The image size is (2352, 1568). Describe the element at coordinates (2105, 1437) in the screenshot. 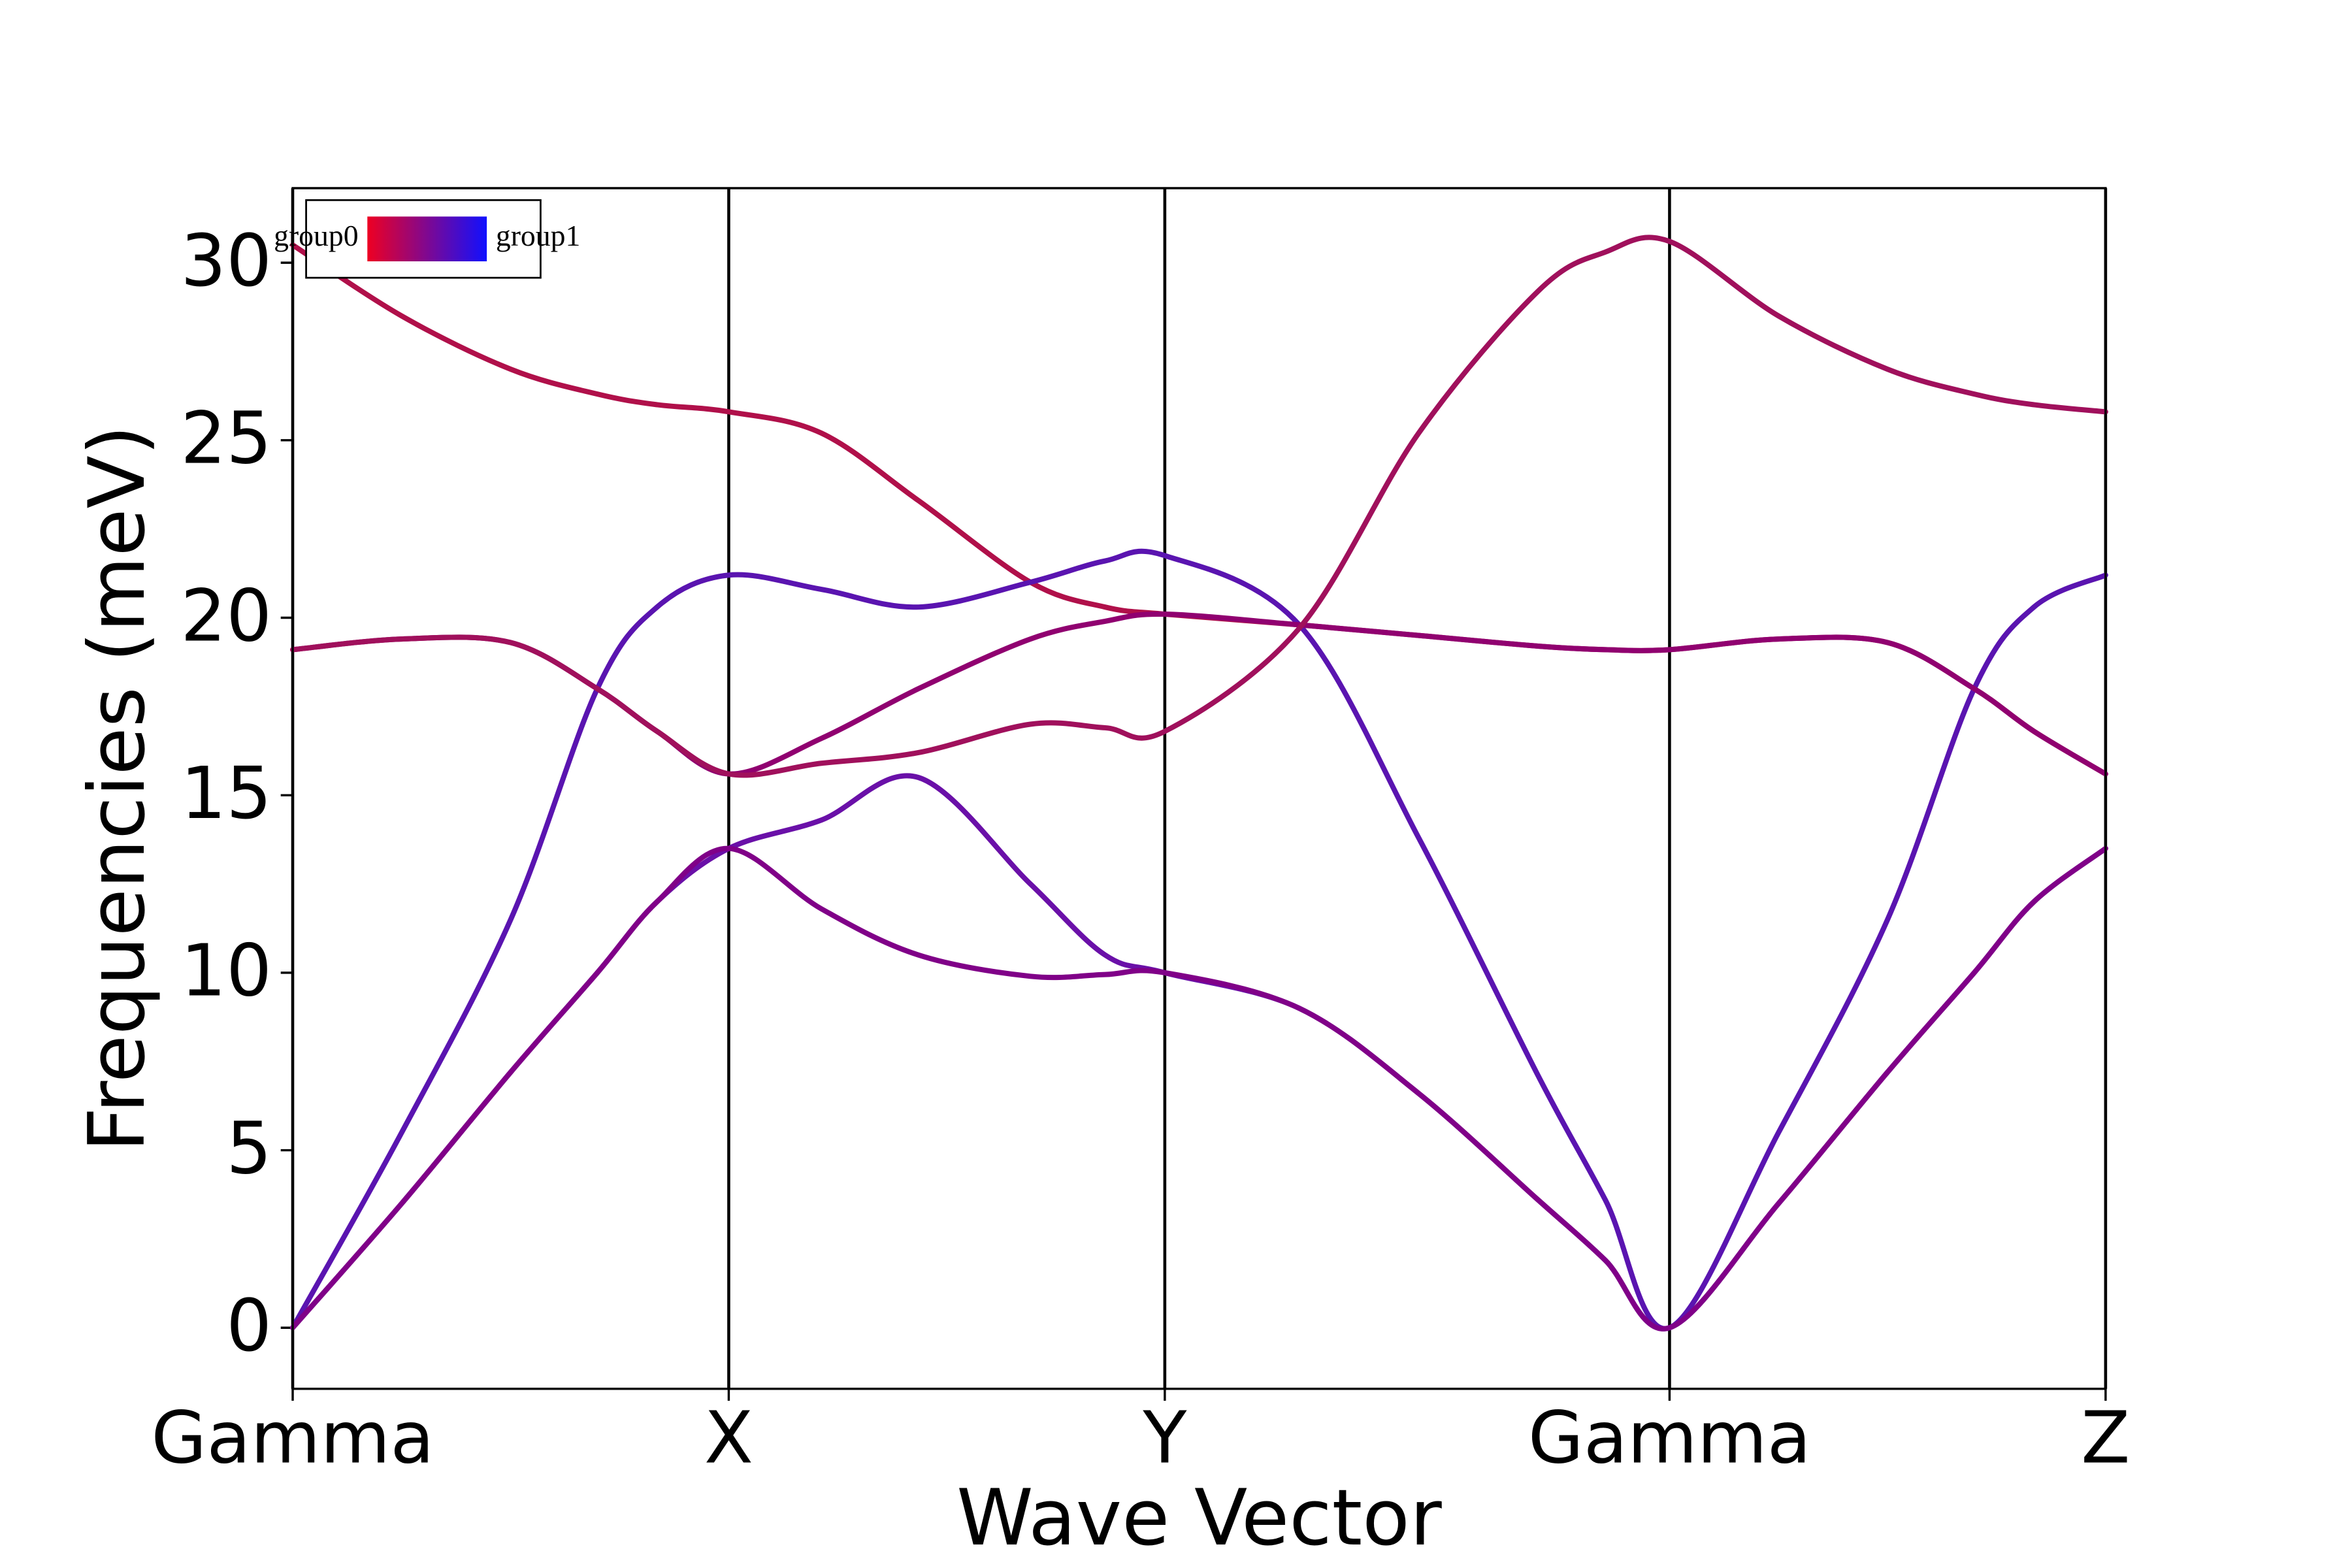

I see `x-tick-label: Z` at that location.